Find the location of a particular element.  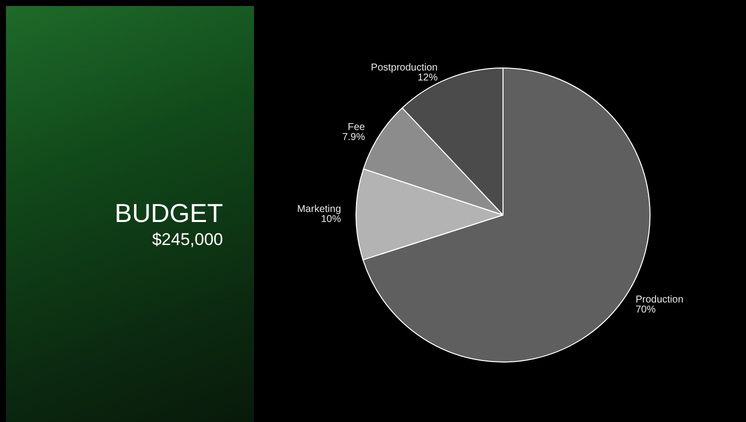

data-label: 12% is located at coordinates (428, 78).